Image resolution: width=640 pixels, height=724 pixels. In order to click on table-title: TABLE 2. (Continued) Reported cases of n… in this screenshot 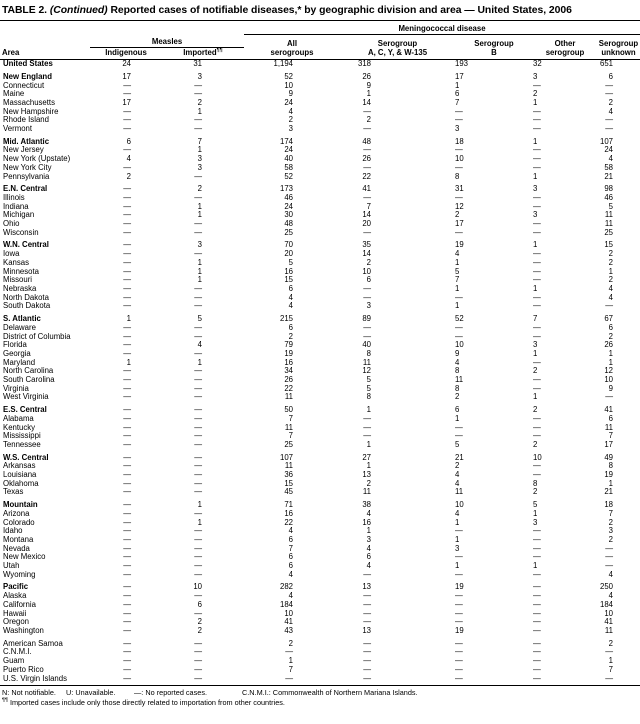, I will do `click(320, 12)`.